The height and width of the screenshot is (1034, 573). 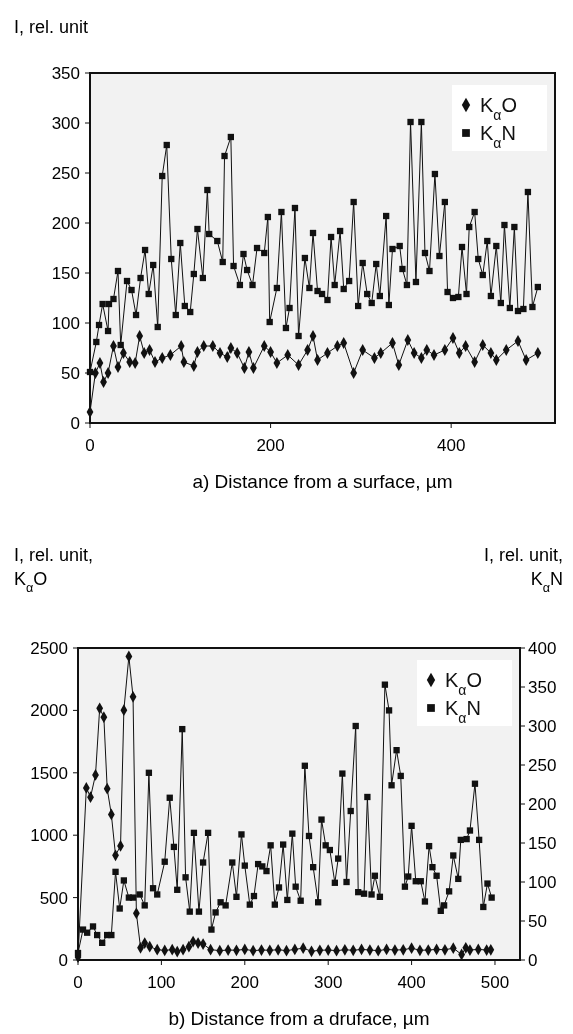 What do you see at coordinates (65, 273) in the screenshot?
I see `y-tick-label: 150` at bounding box center [65, 273].